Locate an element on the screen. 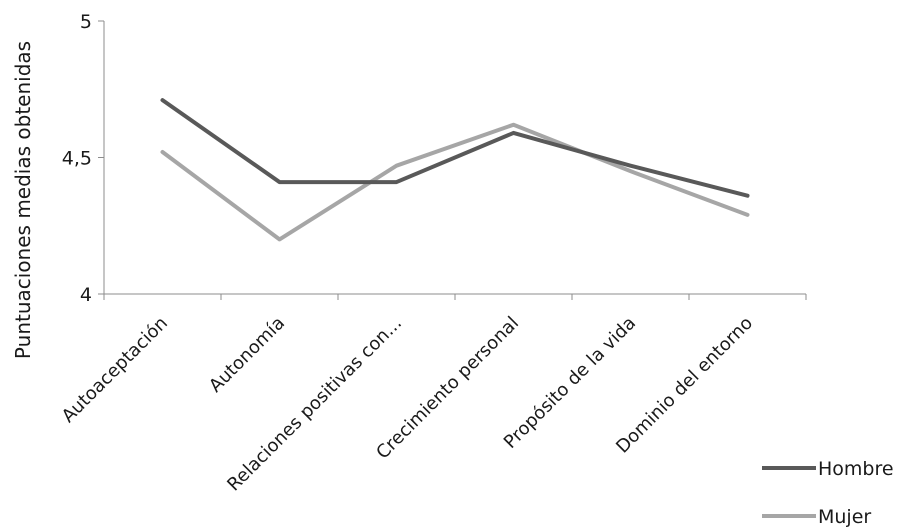  x-category-label: Propósito de la vida is located at coordinates (570, 383).